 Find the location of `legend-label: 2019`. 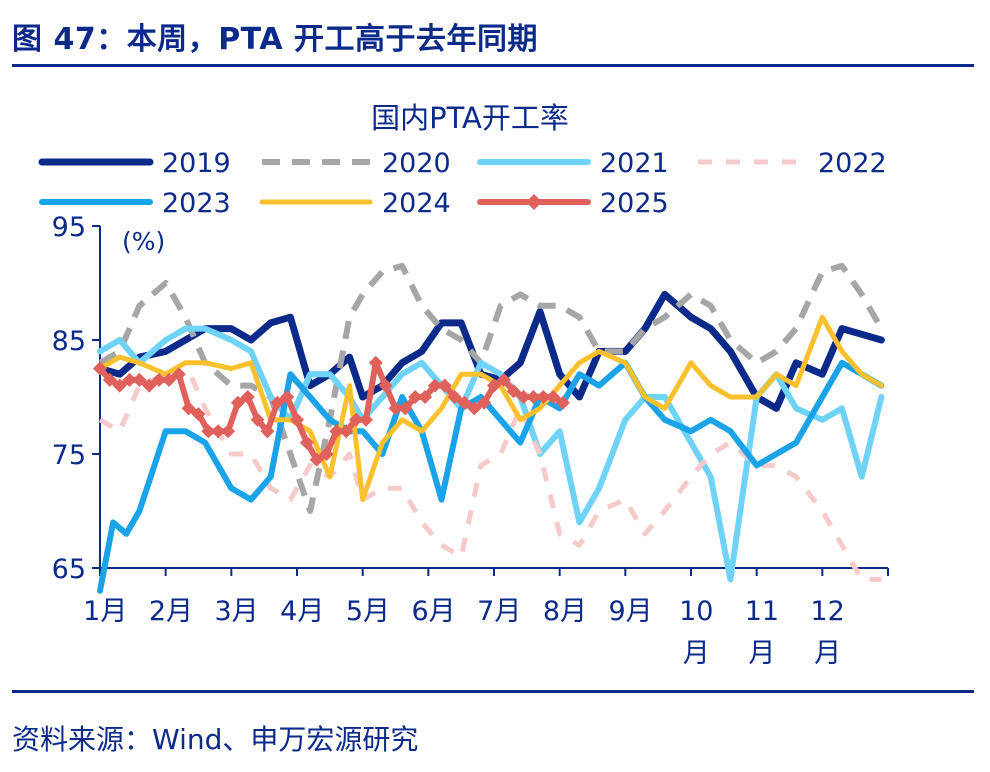

legend-label: 2019 is located at coordinates (196, 163).